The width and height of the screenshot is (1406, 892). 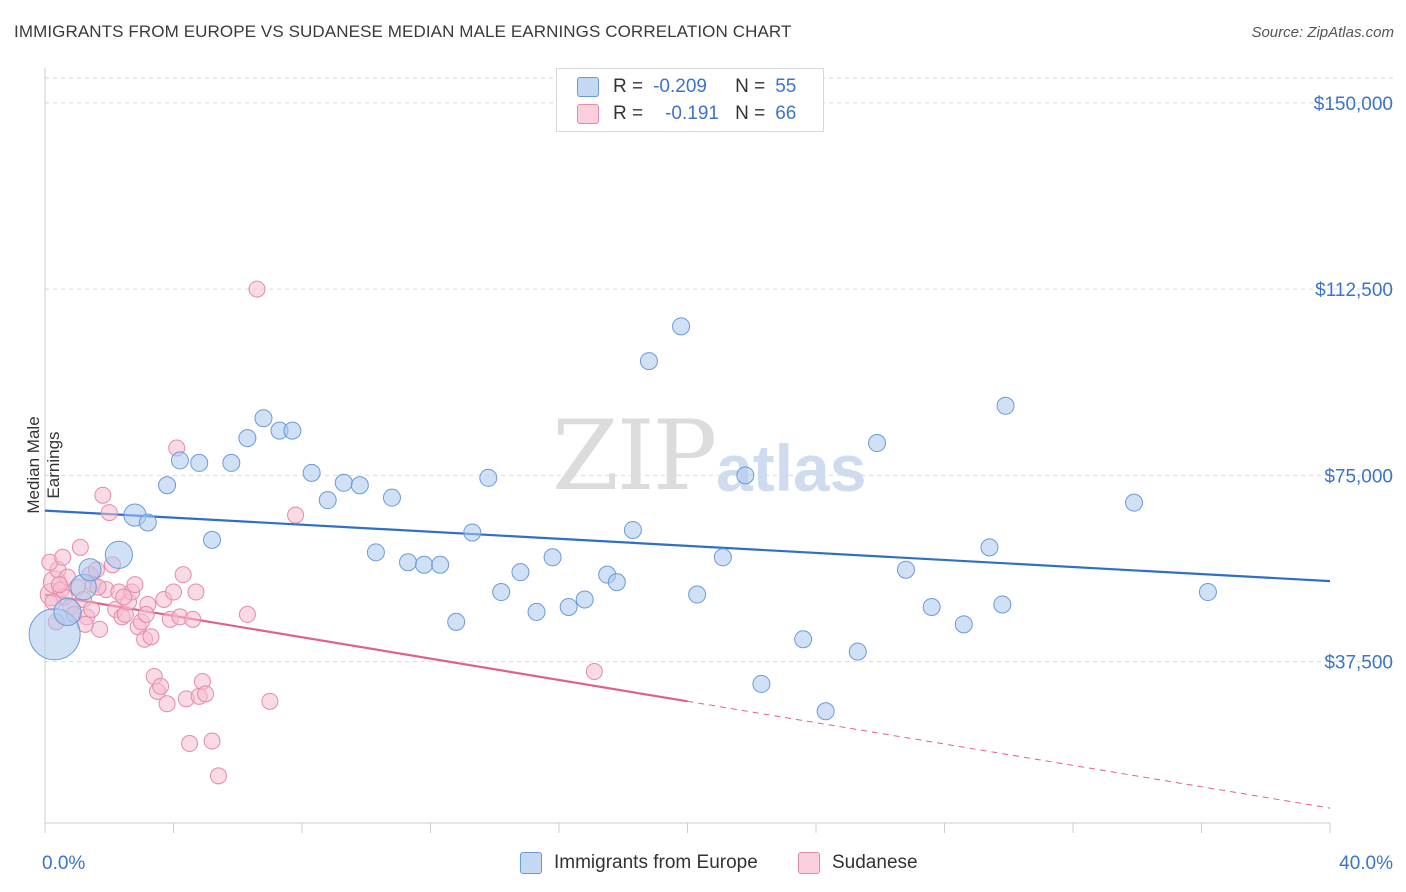 What do you see at coordinates (1358, 476) in the screenshot?
I see `y-tick-label: $75,000` at bounding box center [1358, 476].